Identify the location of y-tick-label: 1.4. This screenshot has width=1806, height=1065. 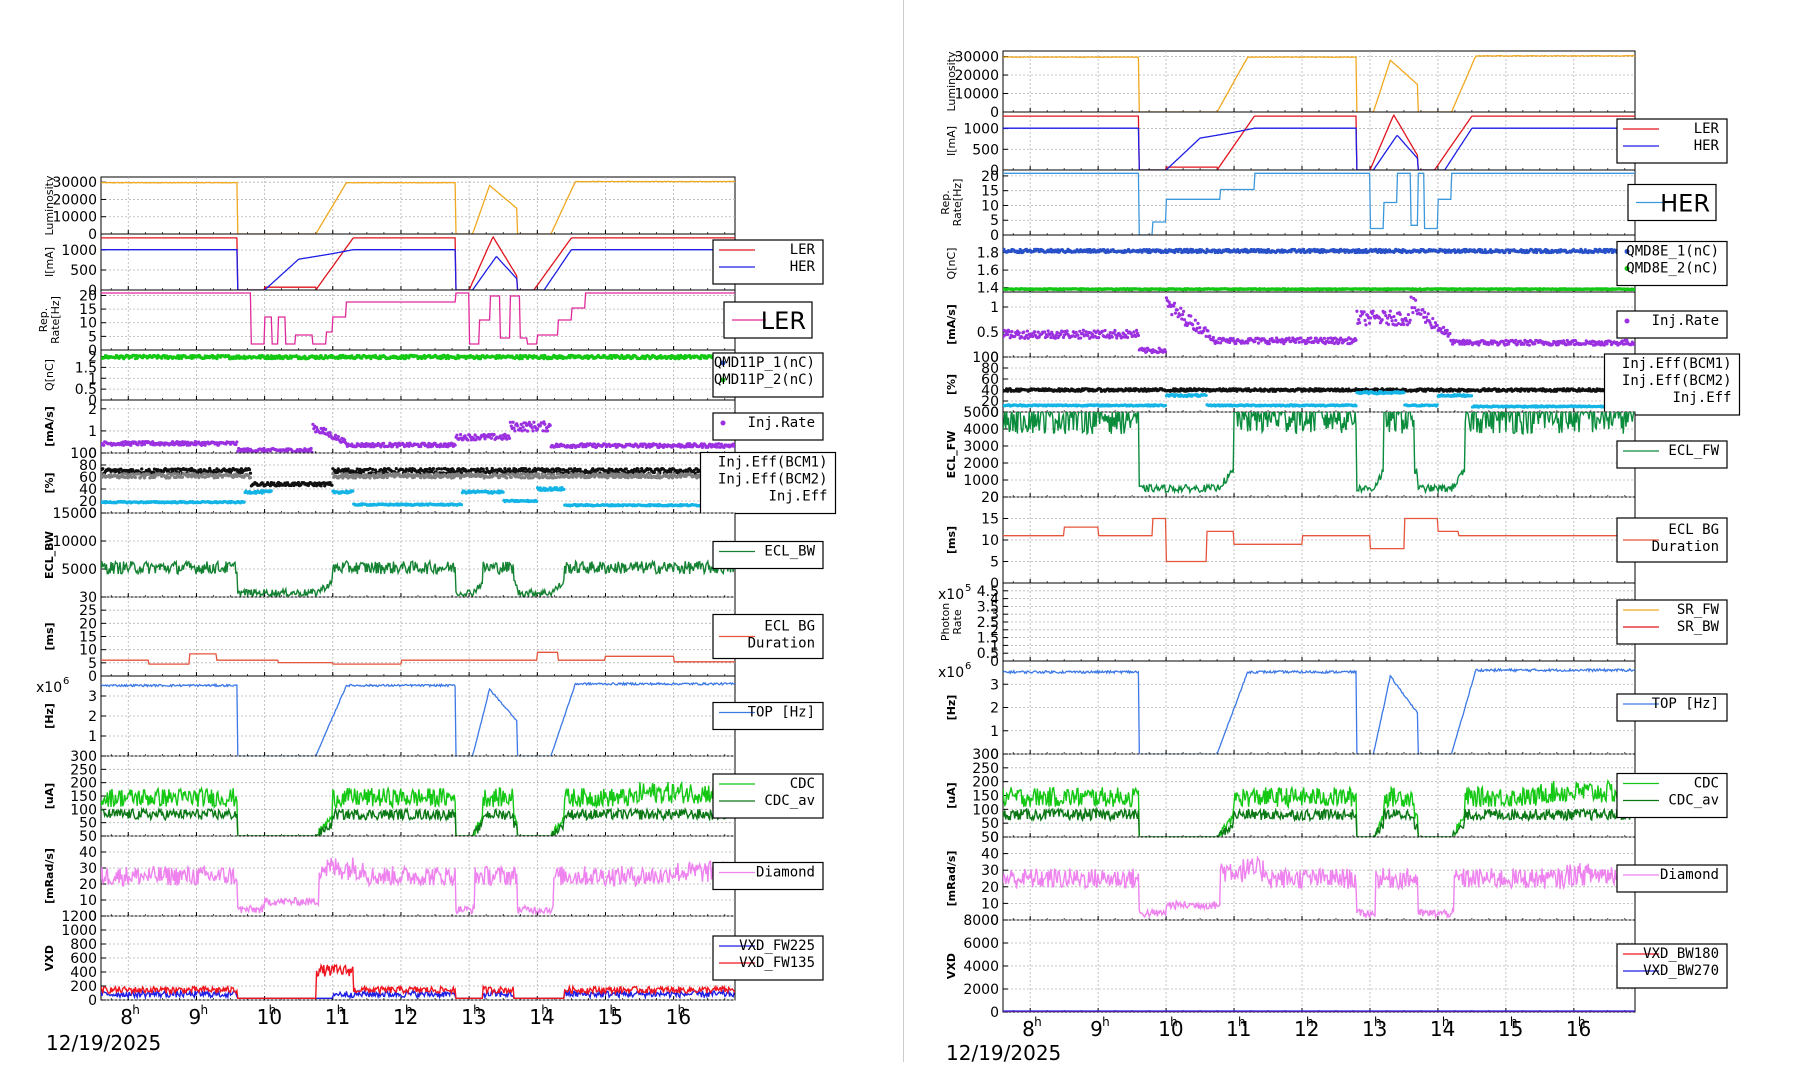
(988, 289).